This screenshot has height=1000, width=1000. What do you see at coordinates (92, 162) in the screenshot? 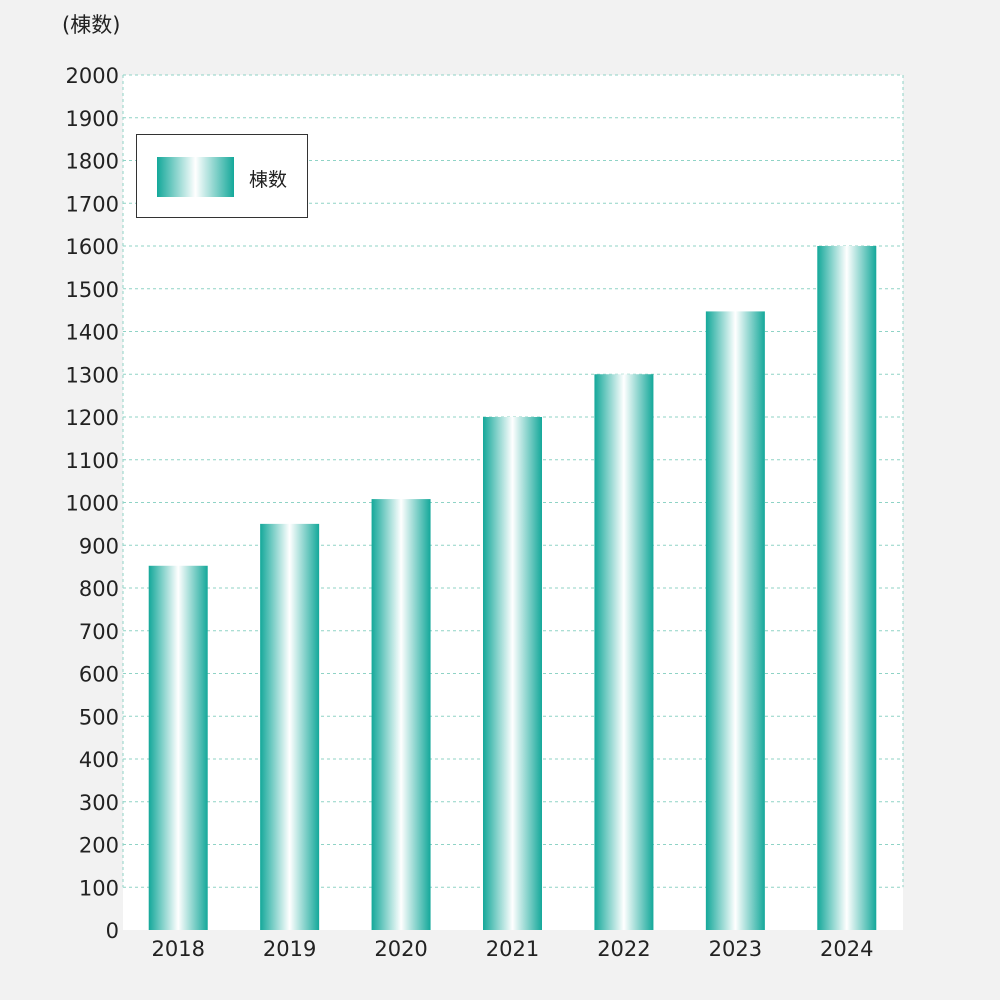
I see `y-tick-label: 1800` at bounding box center [92, 162].